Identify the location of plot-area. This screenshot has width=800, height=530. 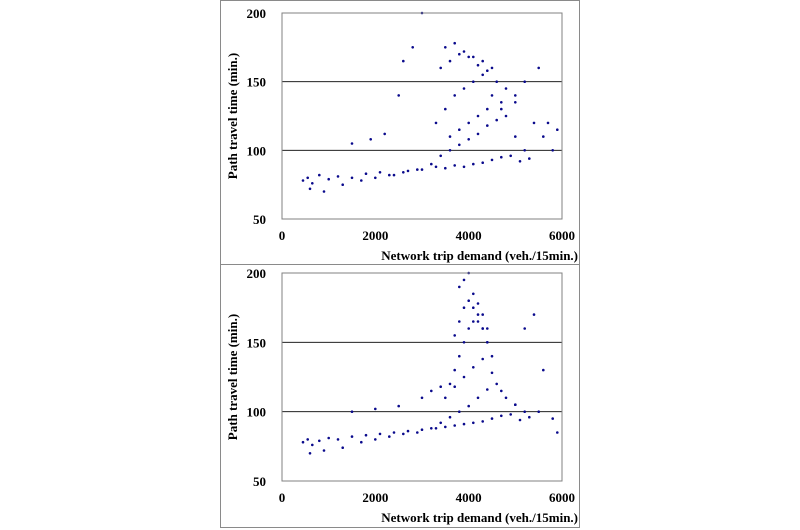
(422, 116).